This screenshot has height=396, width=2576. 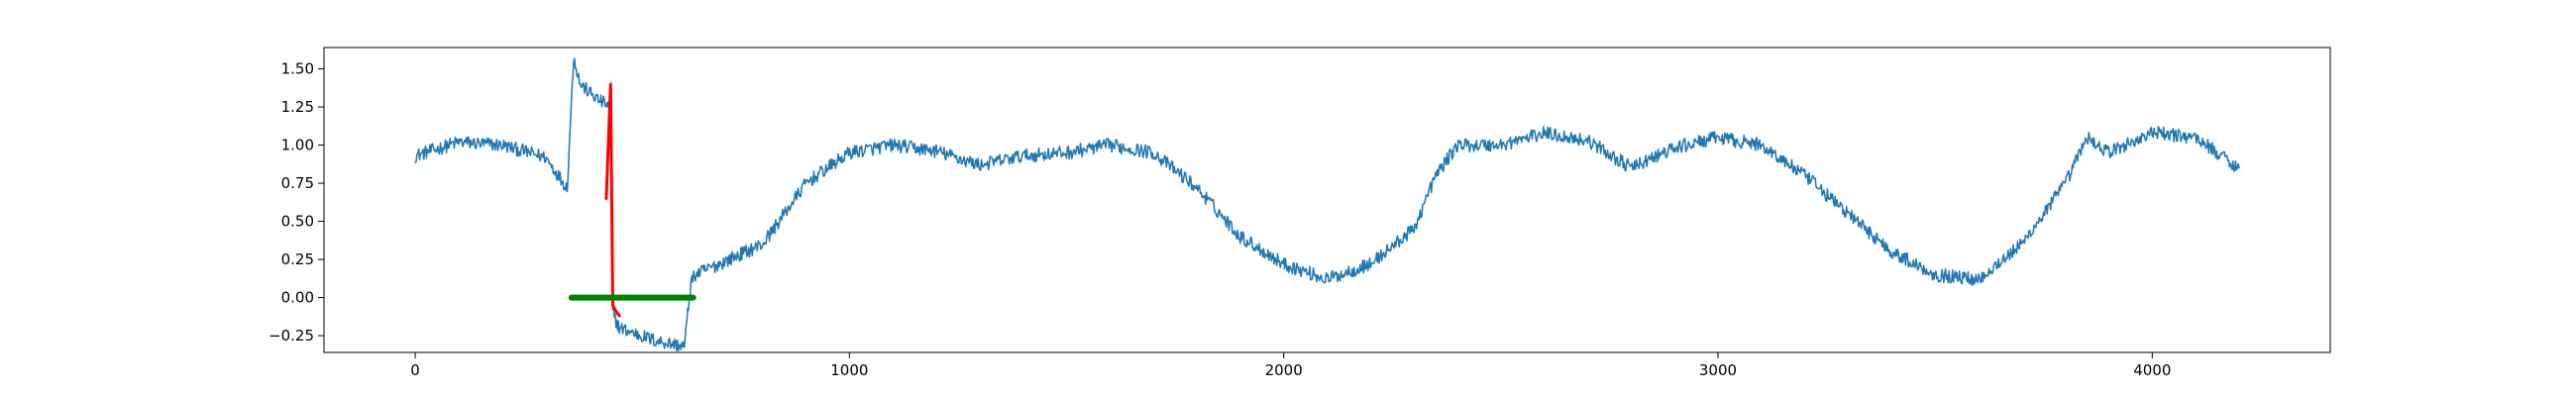 I want to click on x-axis: 0 1000 2000 3000 4000, so click(x=1290, y=366).